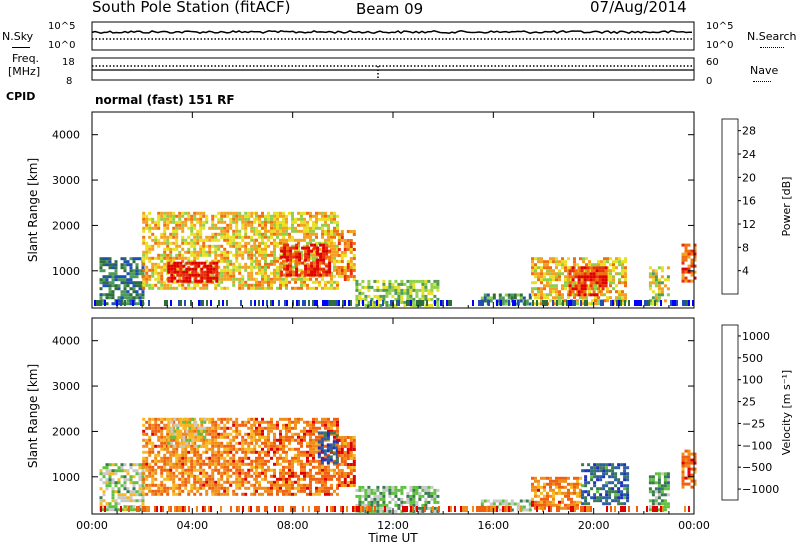 This screenshot has width=800, height=554. What do you see at coordinates (543, 509) in the screenshot?
I see `velocity-ground-cell` at bounding box center [543, 509].